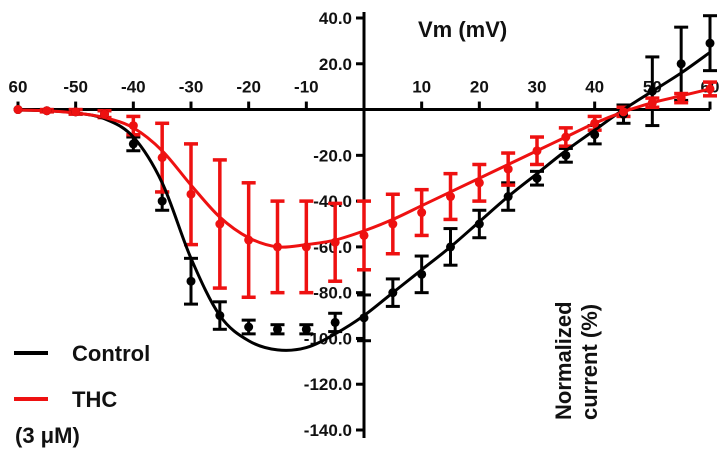 The width and height of the screenshot is (724, 460). I want to click on legend-label-thc: THC, so click(94, 399).